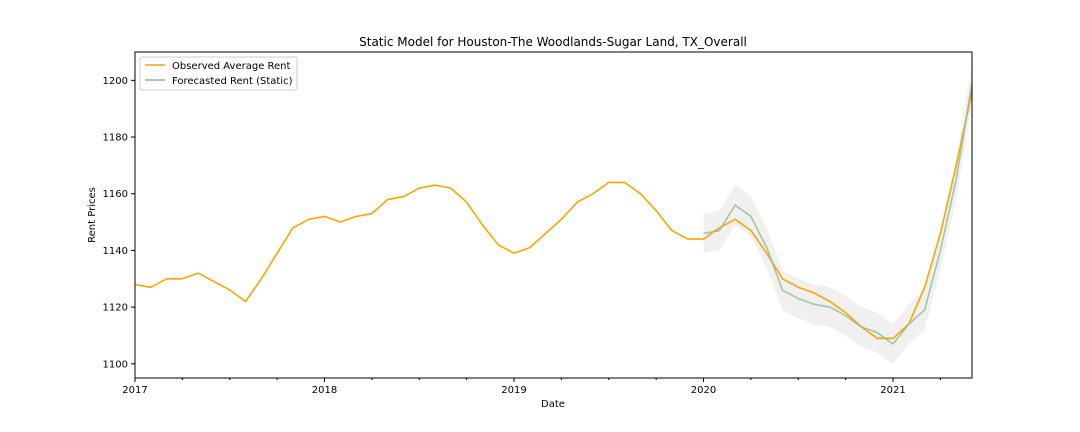 The height and width of the screenshot is (432, 1080). I want to click on y-tick-label: 1100, so click(115, 364).